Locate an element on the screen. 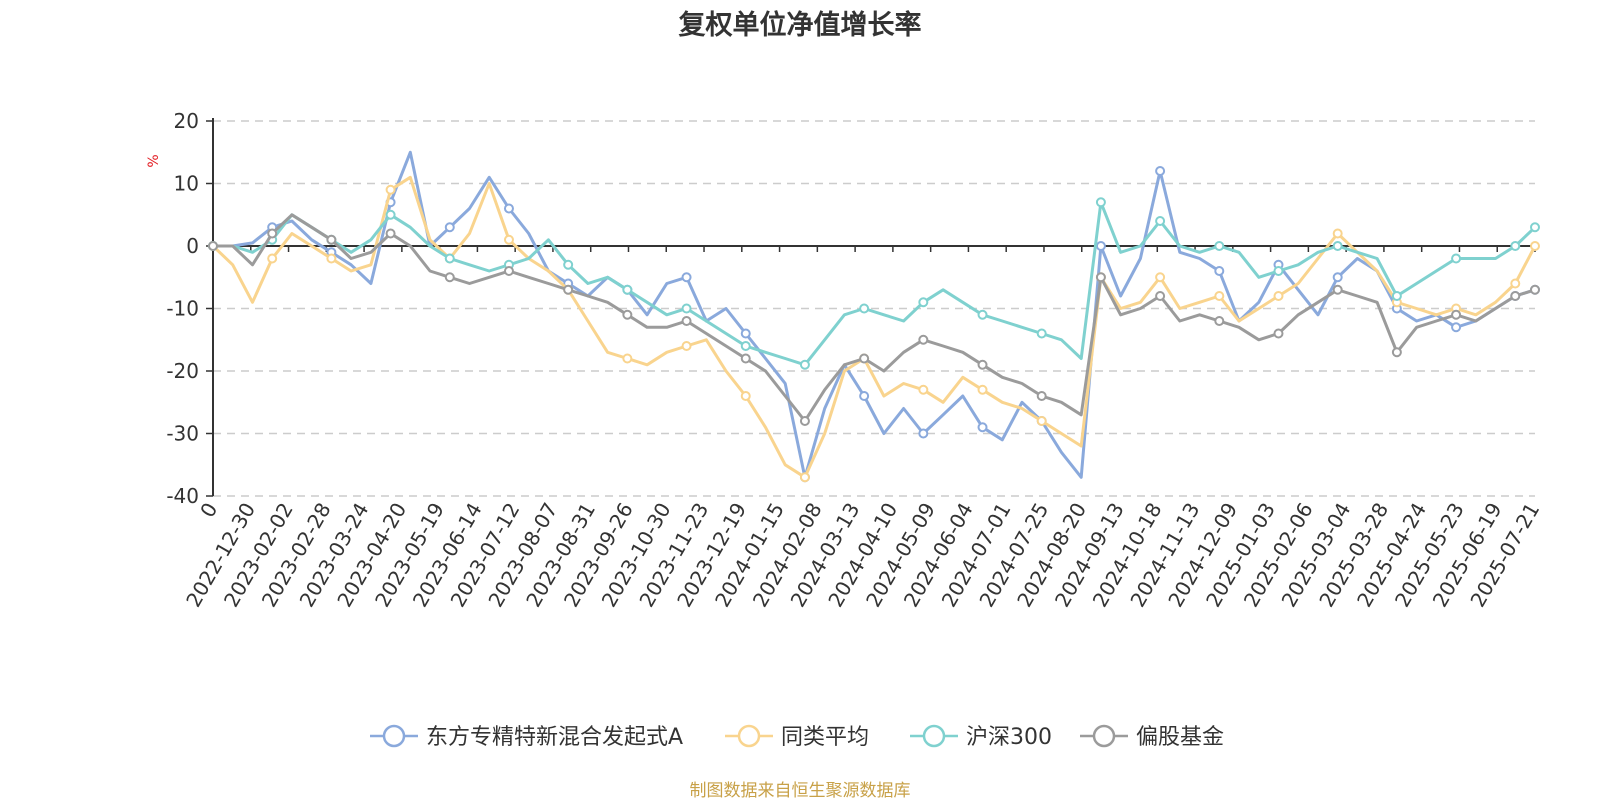  y-axis-unit: % is located at coordinates (154, 160).